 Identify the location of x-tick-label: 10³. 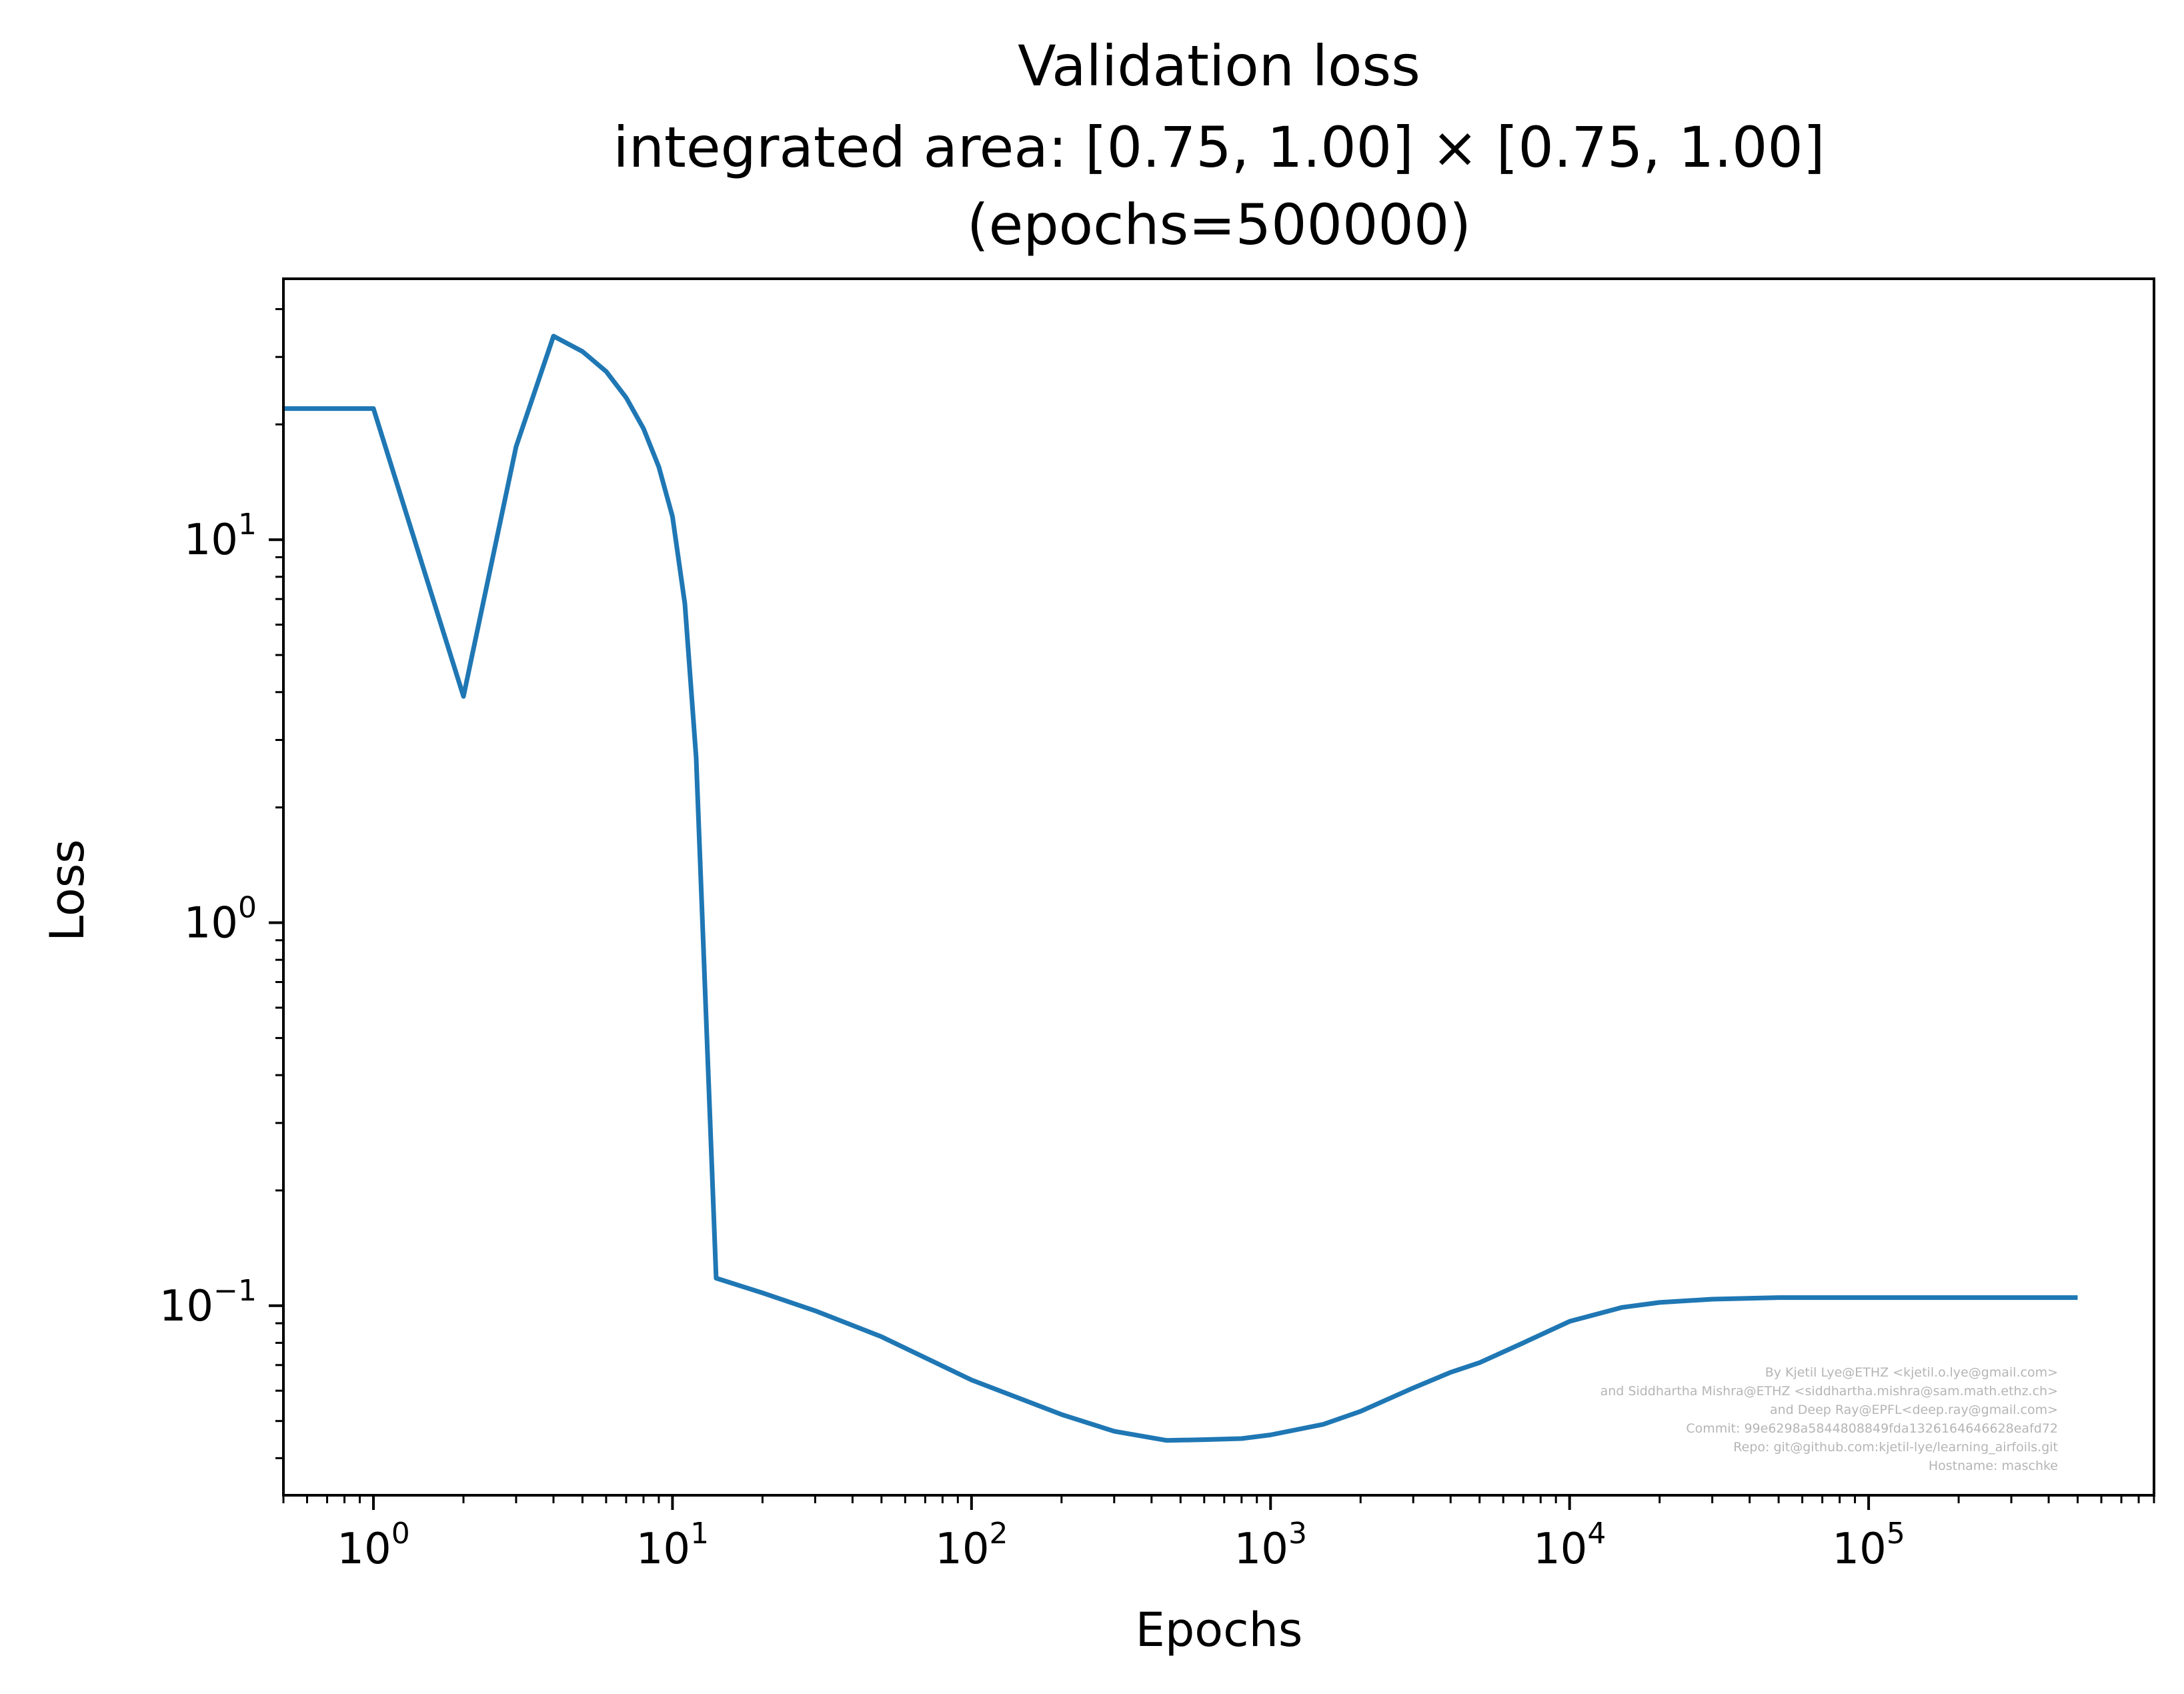
(1270, 1545).